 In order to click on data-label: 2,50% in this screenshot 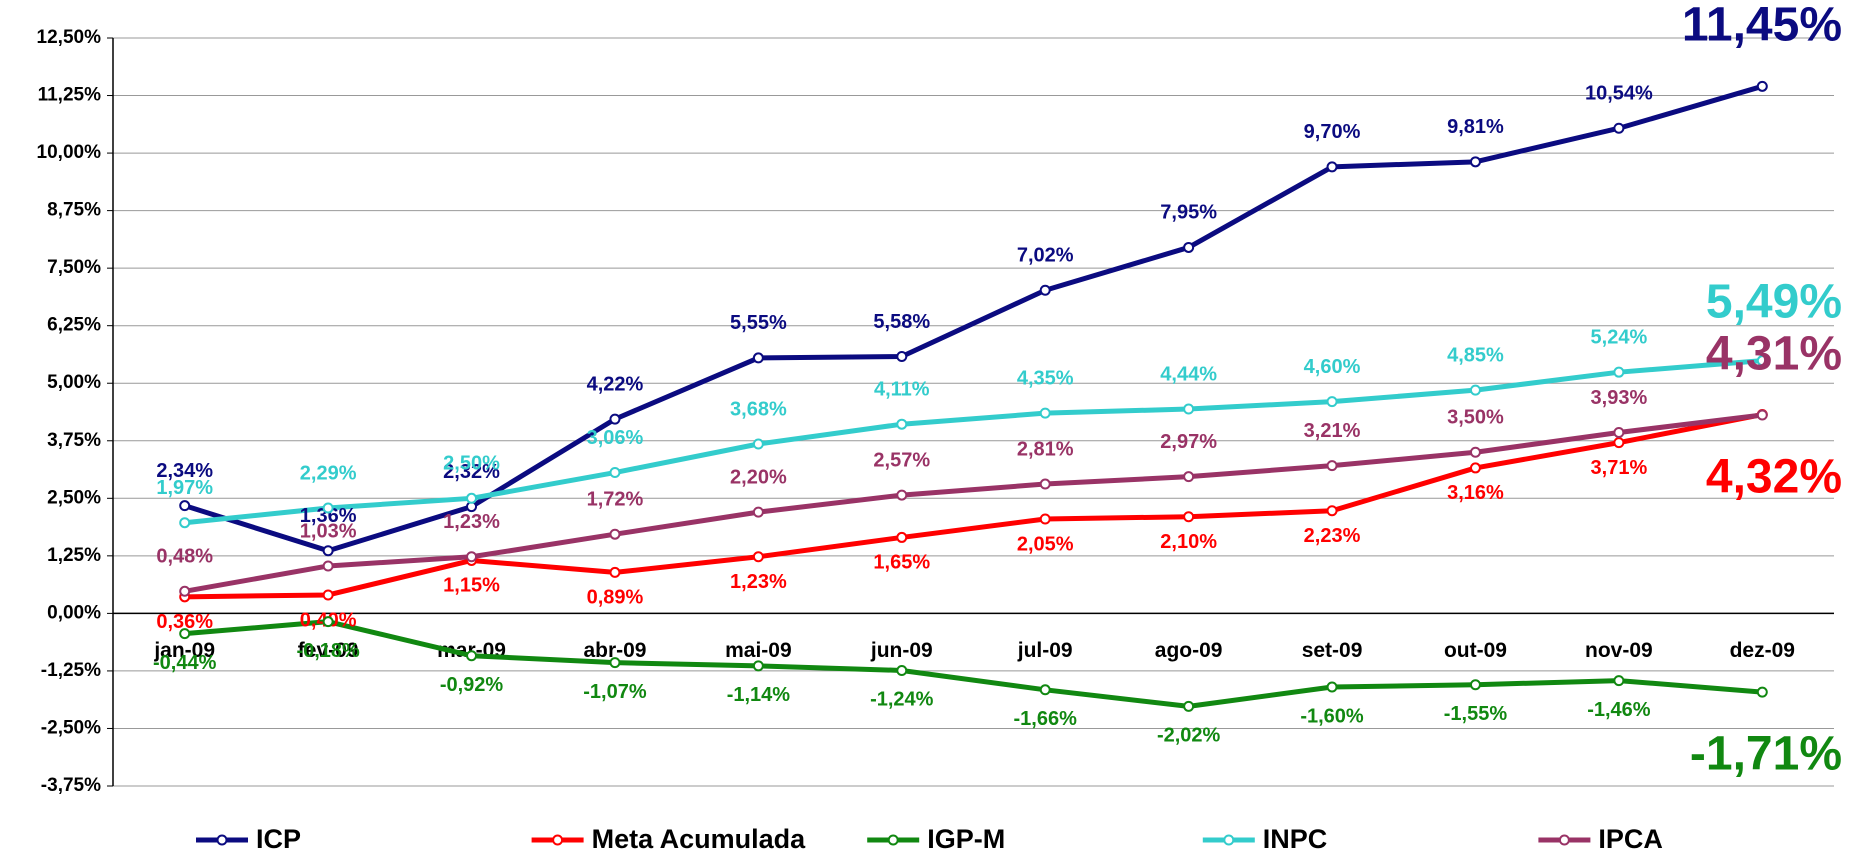, I will do `click(471, 464)`.